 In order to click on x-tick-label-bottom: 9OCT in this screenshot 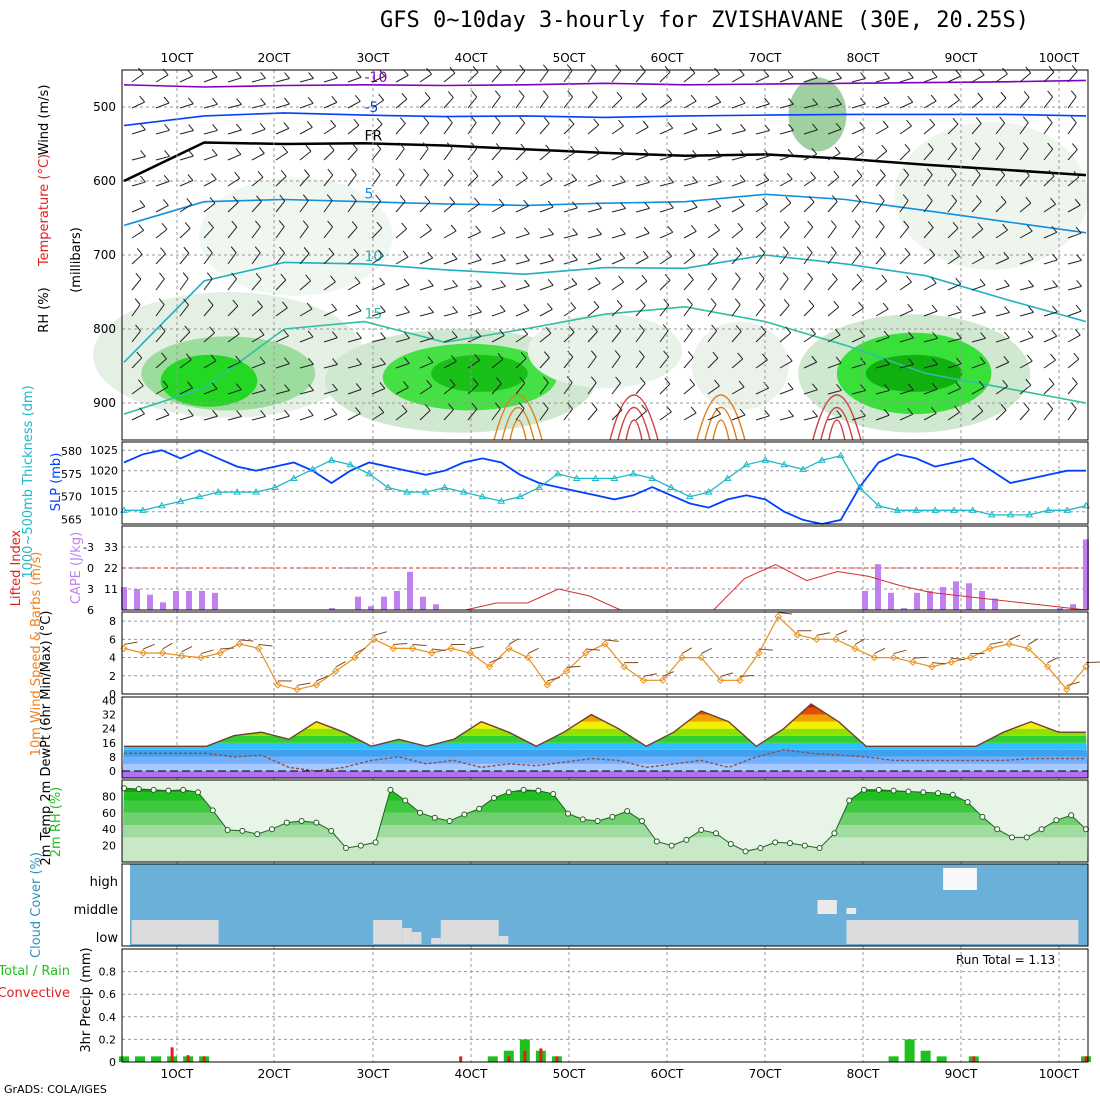, I will do `click(961, 1074)`.